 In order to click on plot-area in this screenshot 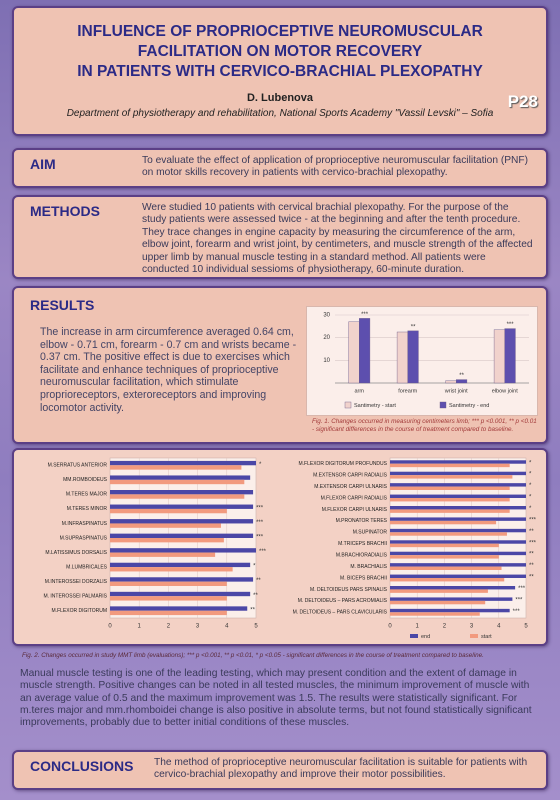, I will do `click(458, 538)`.